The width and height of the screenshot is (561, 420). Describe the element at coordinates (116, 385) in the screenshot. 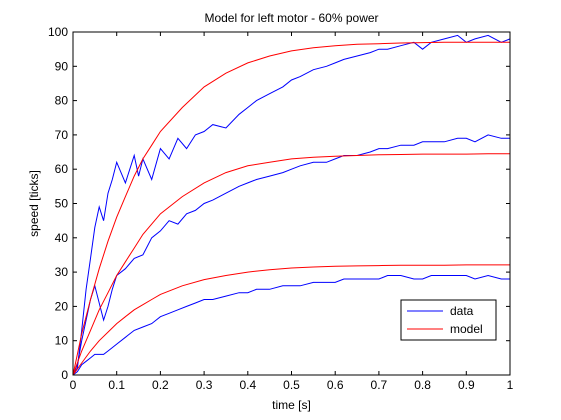

I see `x-tick-label: 0.1` at that location.